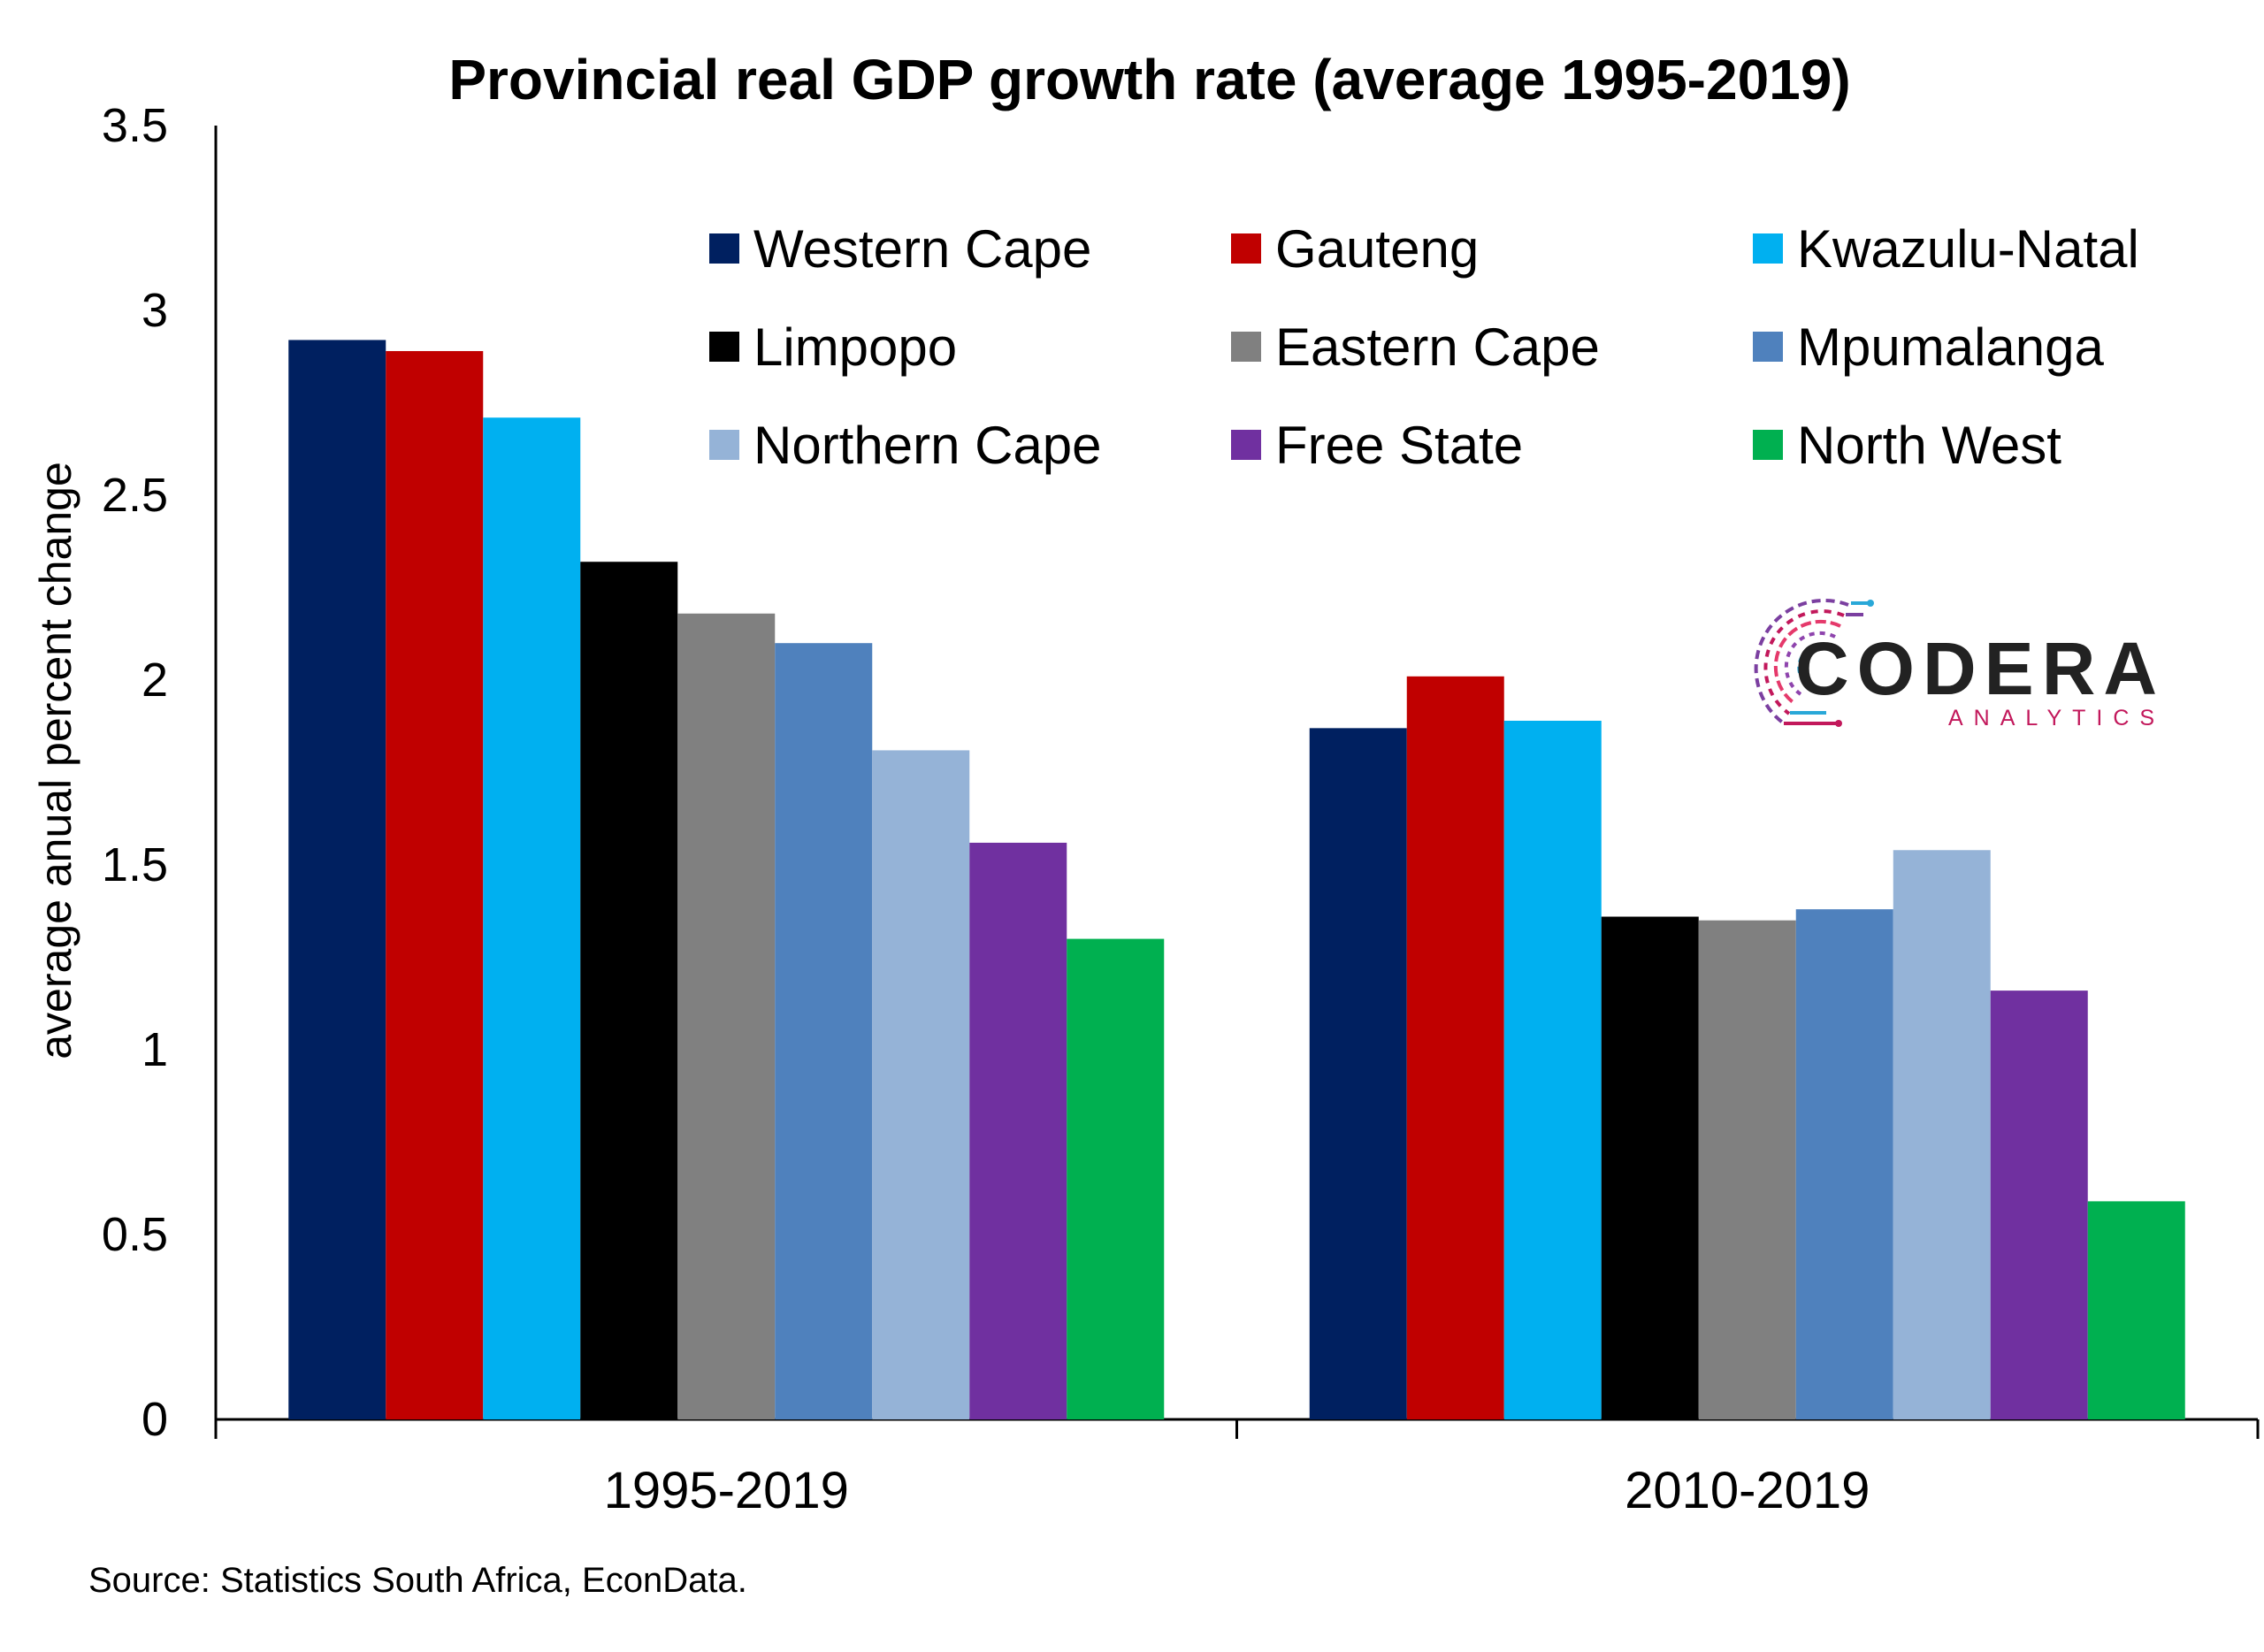 The image size is (2264, 1652). I want to click on y-tick-label: 3, so click(155, 310).